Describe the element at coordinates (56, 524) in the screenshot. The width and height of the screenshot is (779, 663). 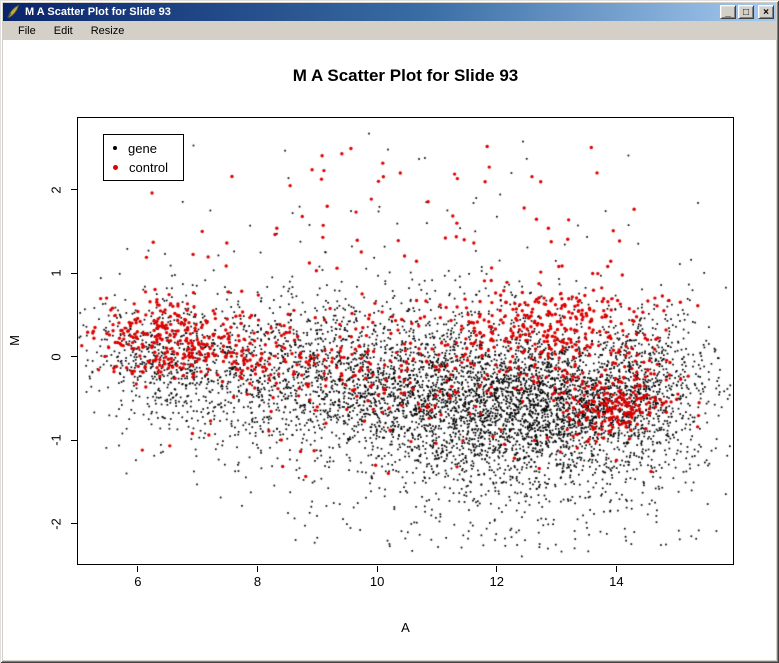
I see `y-tick-label: -2` at that location.